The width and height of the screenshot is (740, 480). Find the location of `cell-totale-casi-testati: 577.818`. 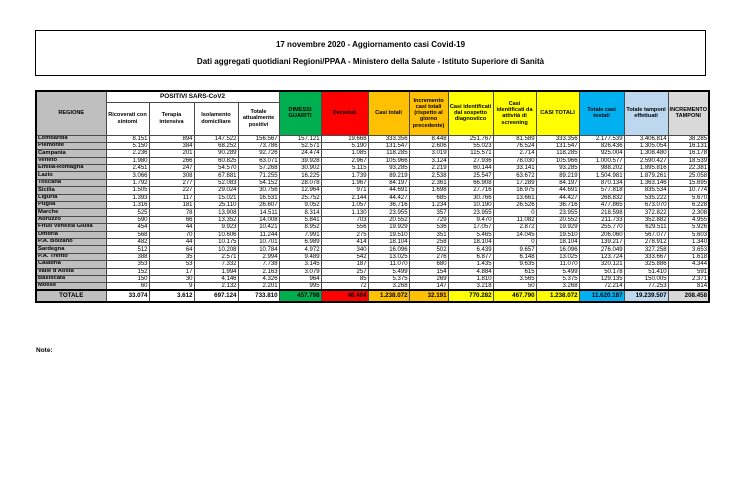

cell-totale-casi-testati: 577.818 is located at coordinates (601, 190).